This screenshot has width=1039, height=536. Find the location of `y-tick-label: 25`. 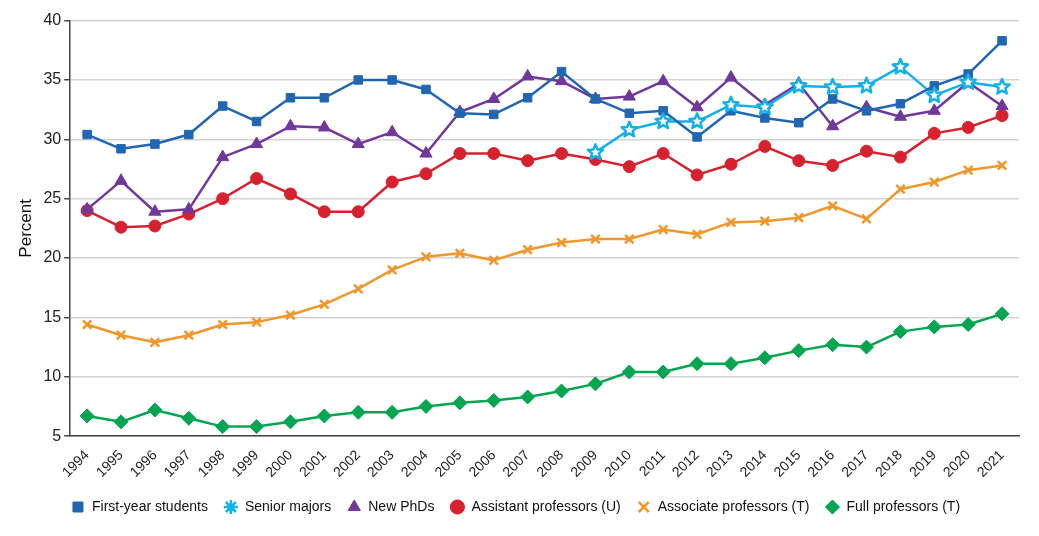

y-tick-label: 25 is located at coordinates (52, 198).